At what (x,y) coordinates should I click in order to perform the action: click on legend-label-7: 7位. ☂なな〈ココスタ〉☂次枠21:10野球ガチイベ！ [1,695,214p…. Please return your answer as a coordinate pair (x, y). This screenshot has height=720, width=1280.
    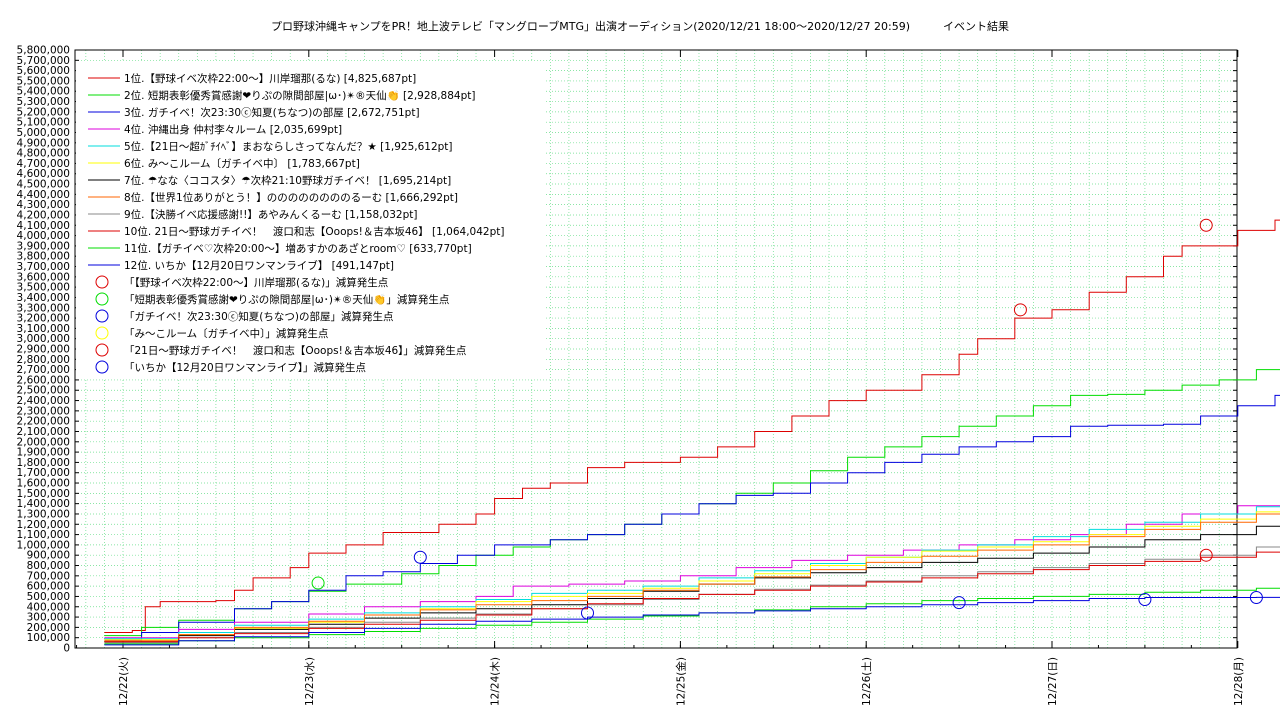
    Looking at the image, I should click on (287, 180).